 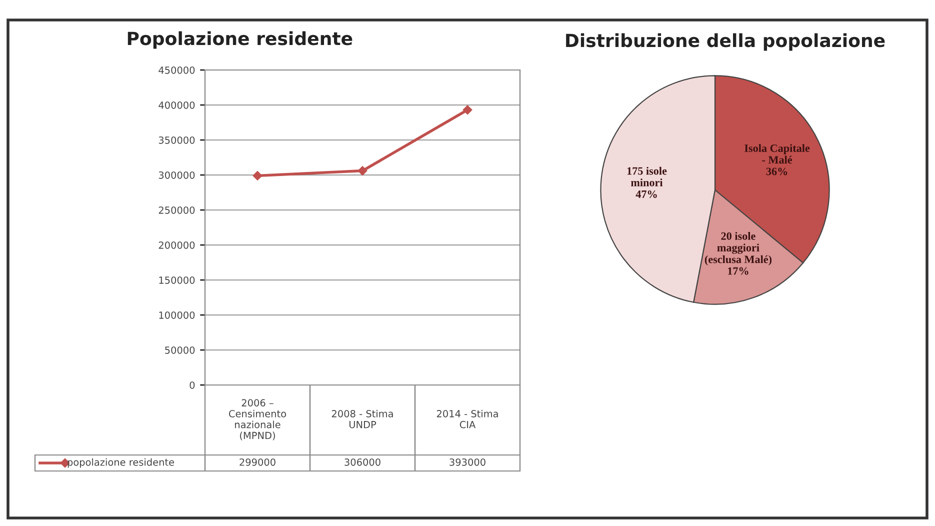 I want to click on data-label: 306000, so click(x=362, y=462).